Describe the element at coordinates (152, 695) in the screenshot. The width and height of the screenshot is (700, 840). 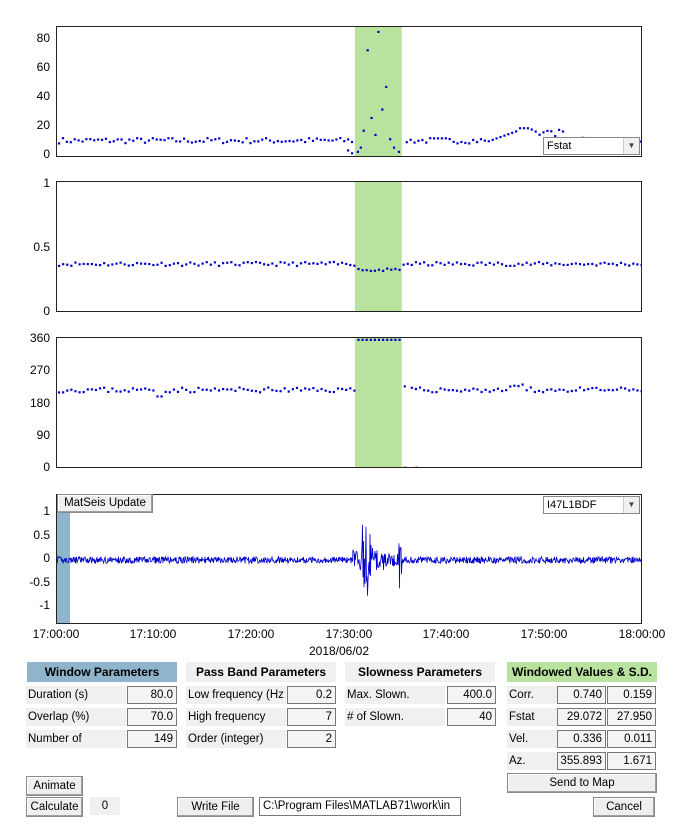
I see `duration-field: 80.0` at that location.